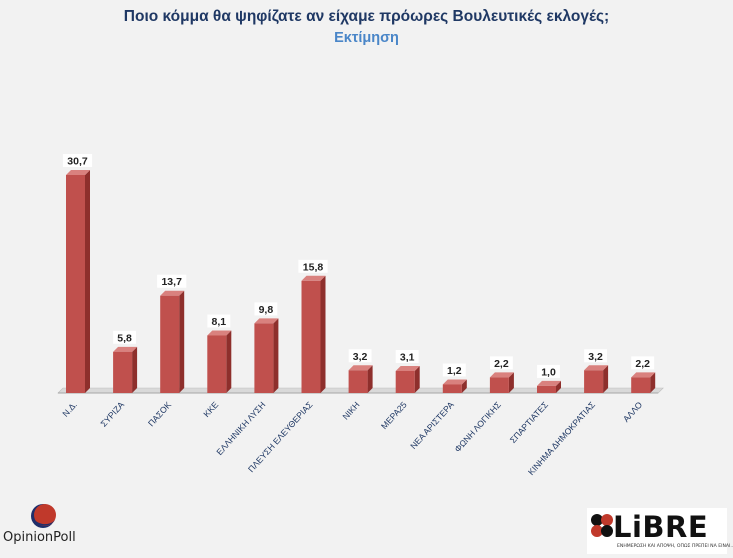 The image size is (733, 558). I want to click on data-label: 9,8, so click(266, 310).